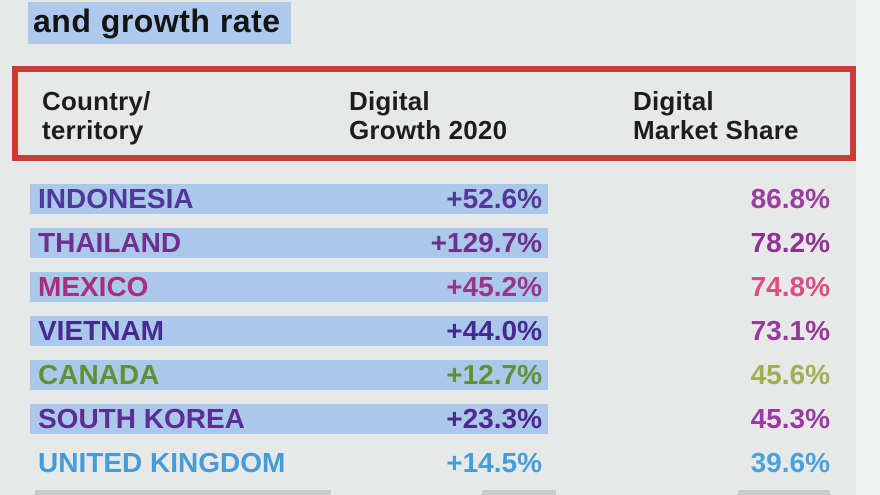 This screenshot has width=880, height=495. I want to click on country-label: INDONESIA, so click(116, 198).